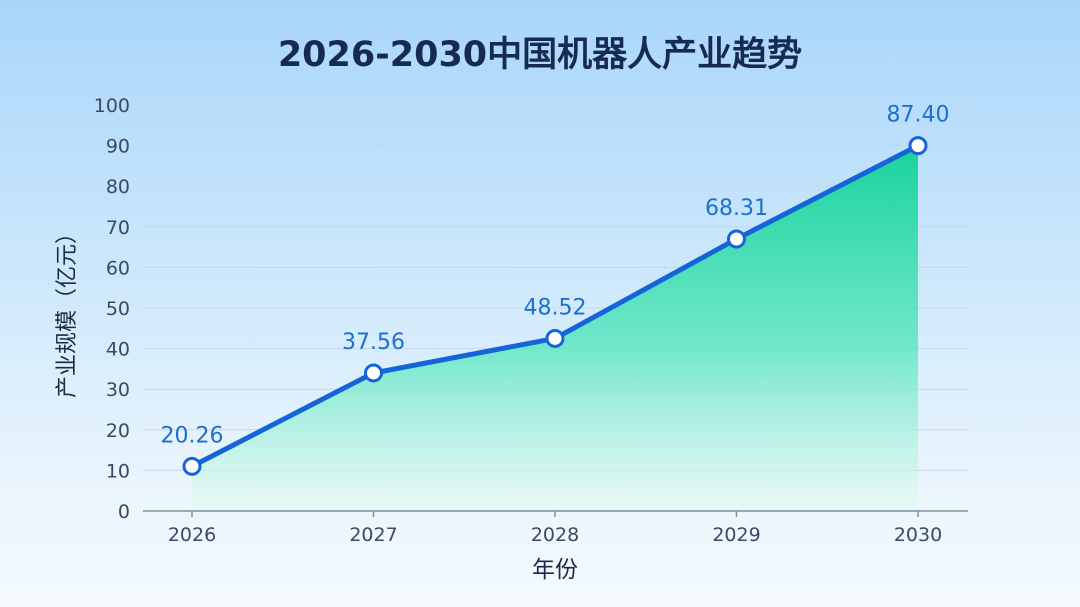  I want to click on y-tick-label: 20, so click(118, 431).